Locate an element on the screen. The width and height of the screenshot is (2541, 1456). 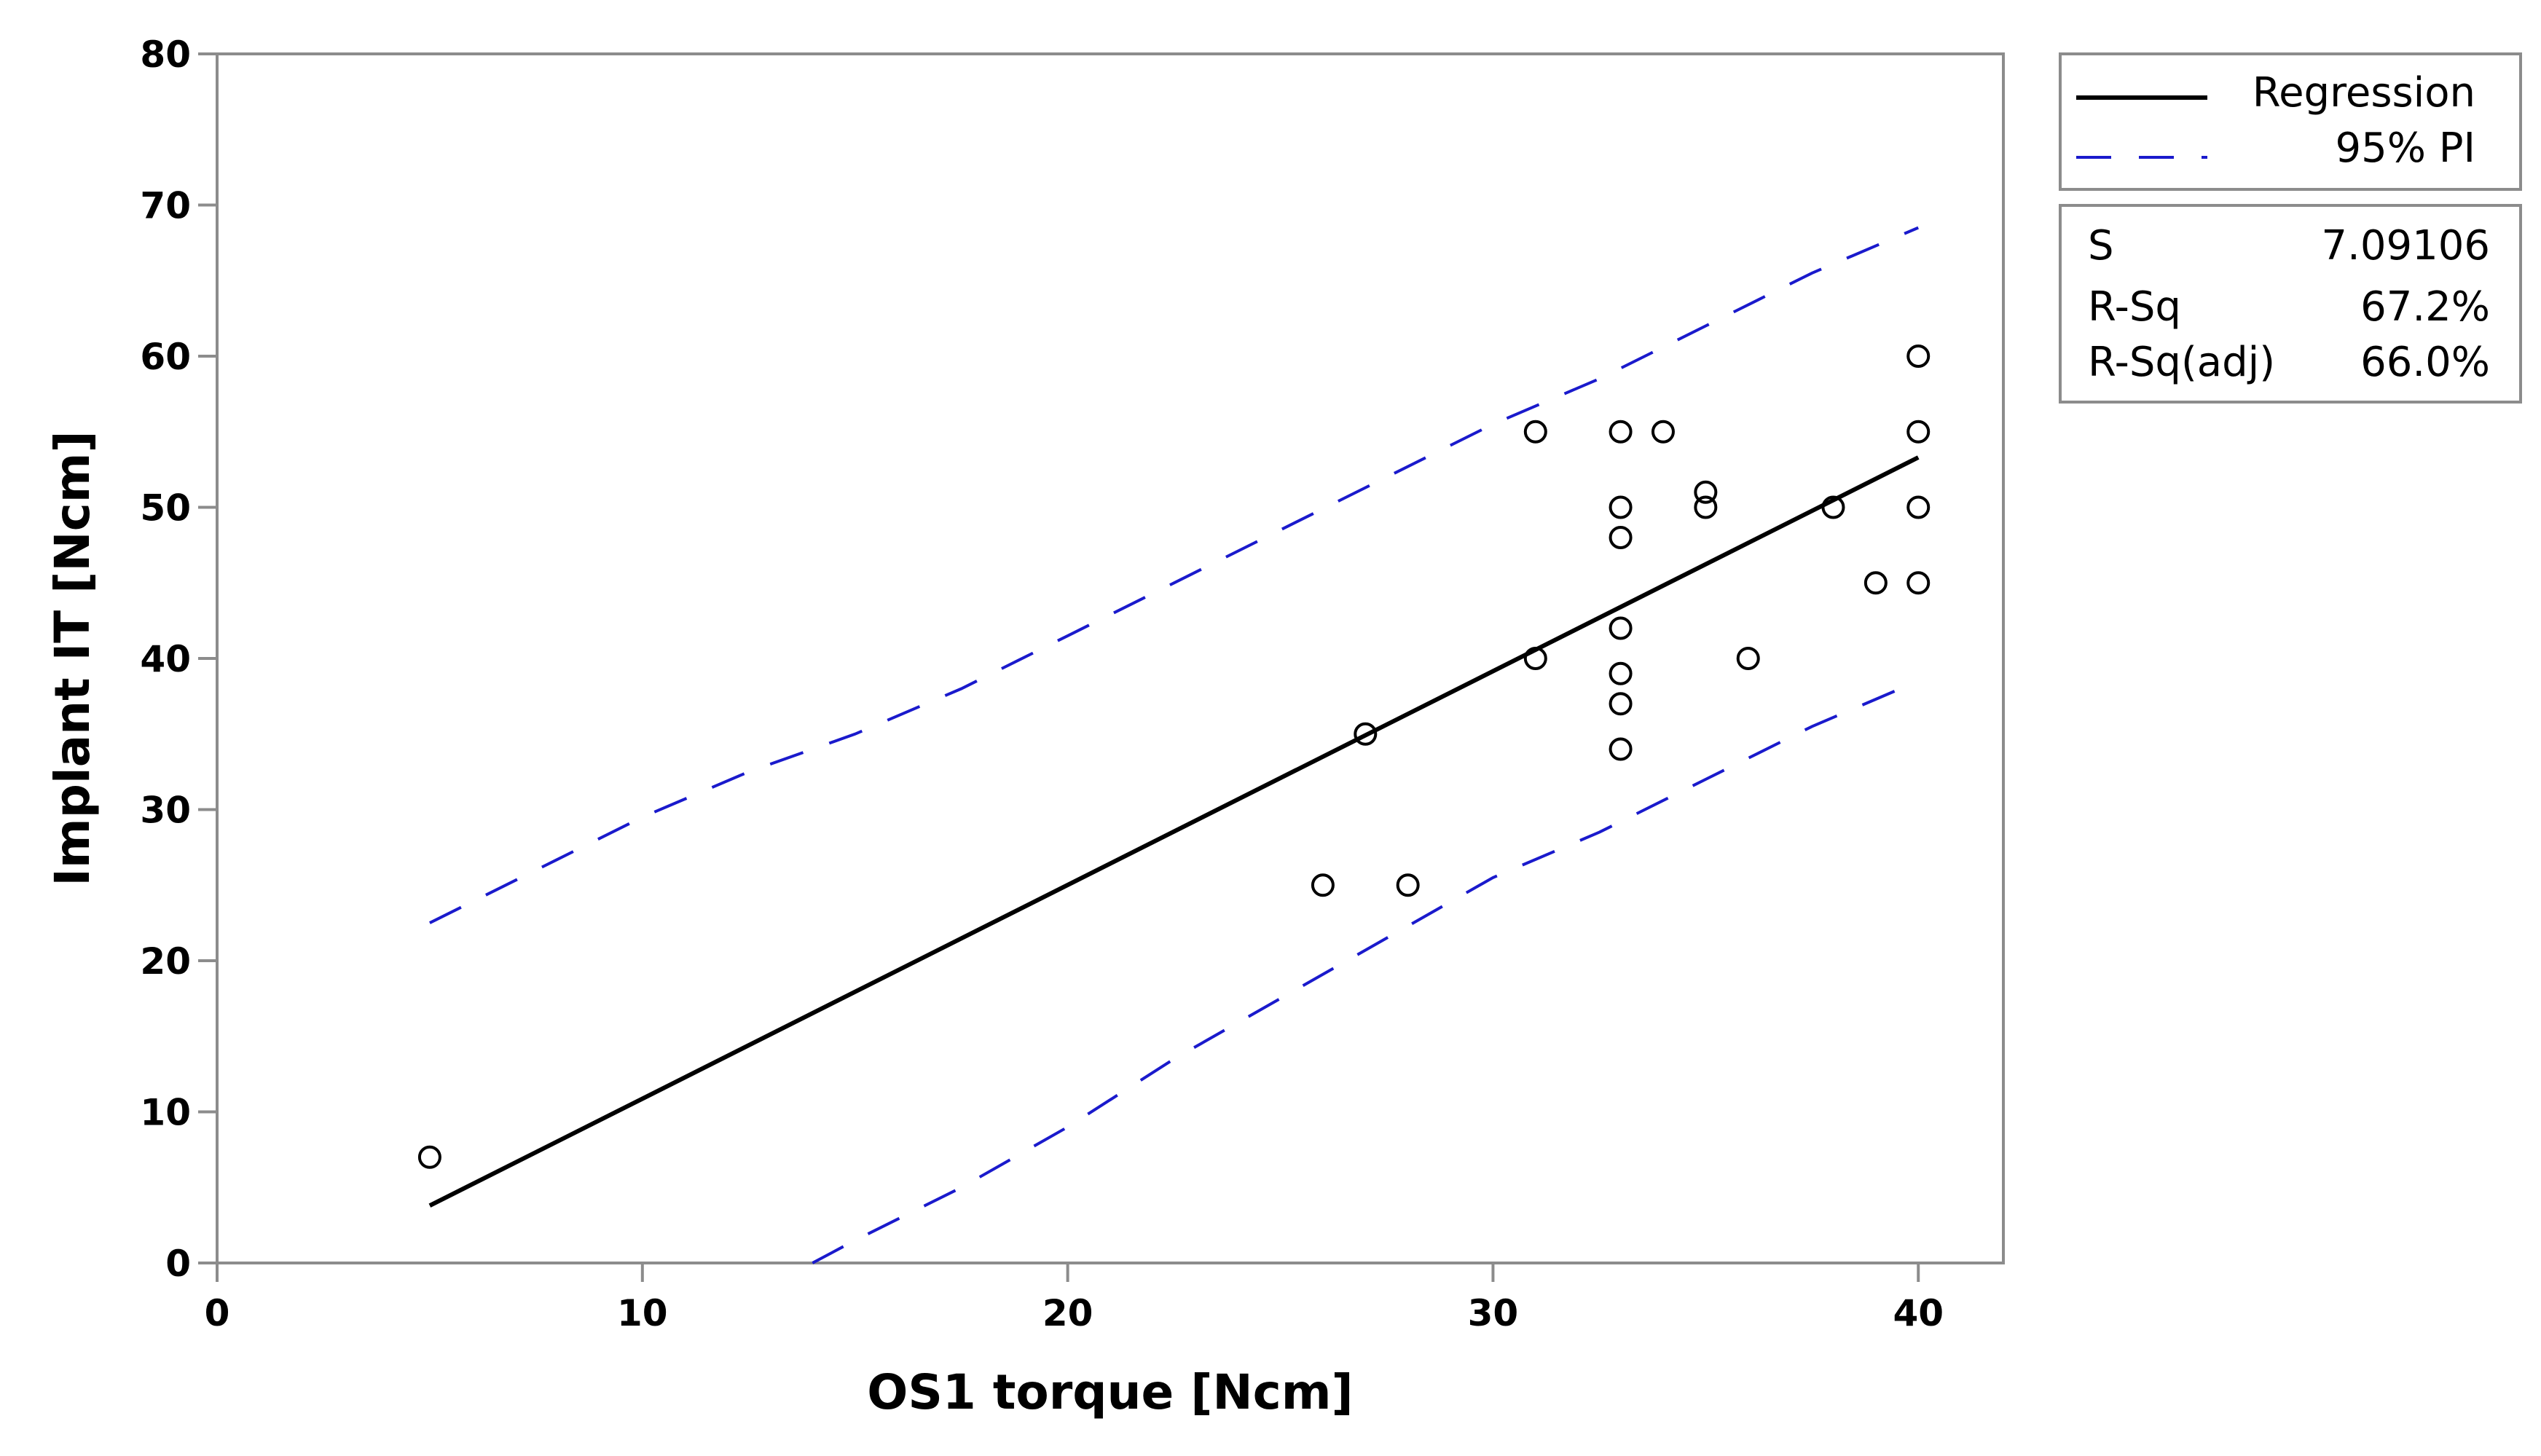
y-tick-label: 10 is located at coordinates (166, 1113).